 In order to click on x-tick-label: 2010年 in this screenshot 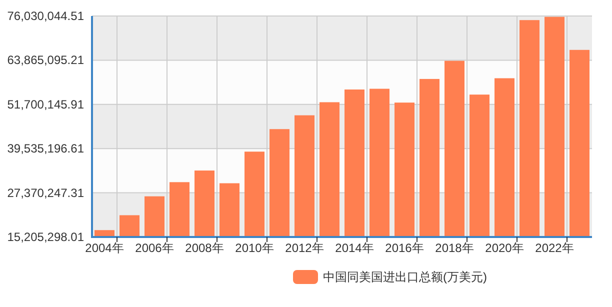, I will do `click(254, 248)`.